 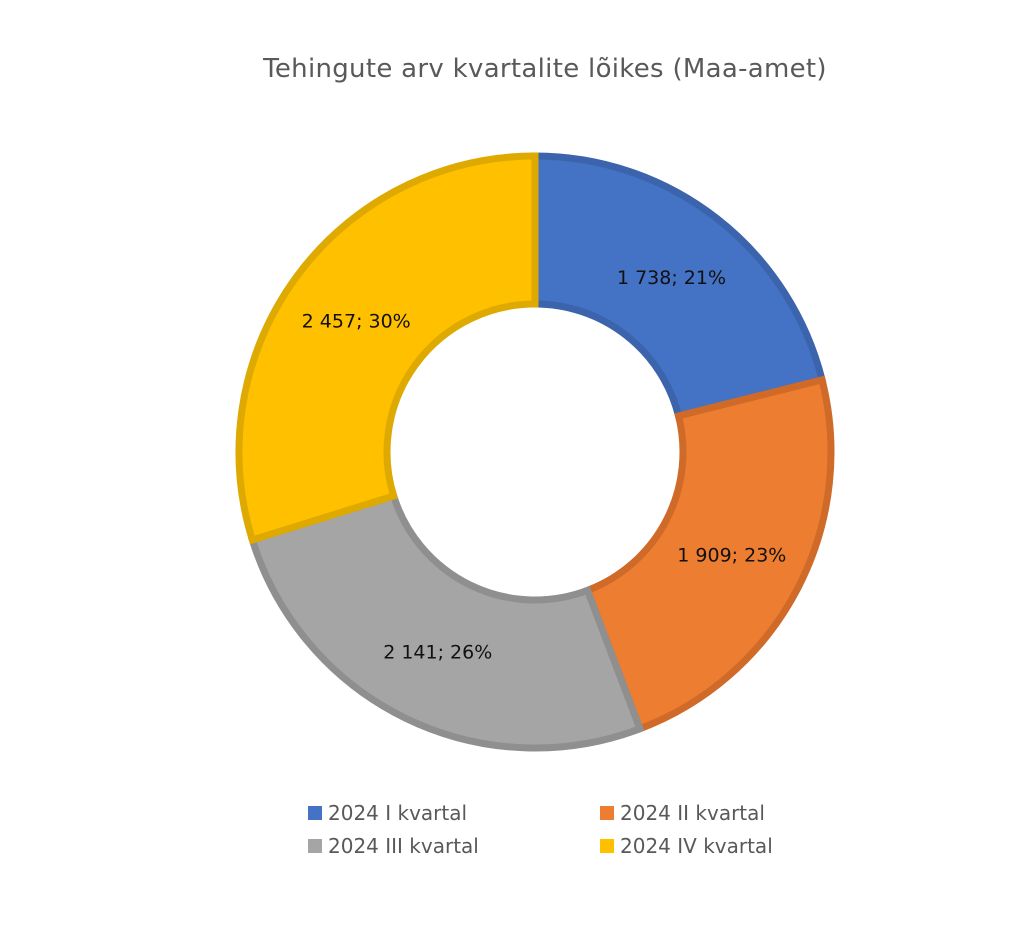 I want to click on legend-item-1: 2024 I kvartal, so click(x=387, y=813).